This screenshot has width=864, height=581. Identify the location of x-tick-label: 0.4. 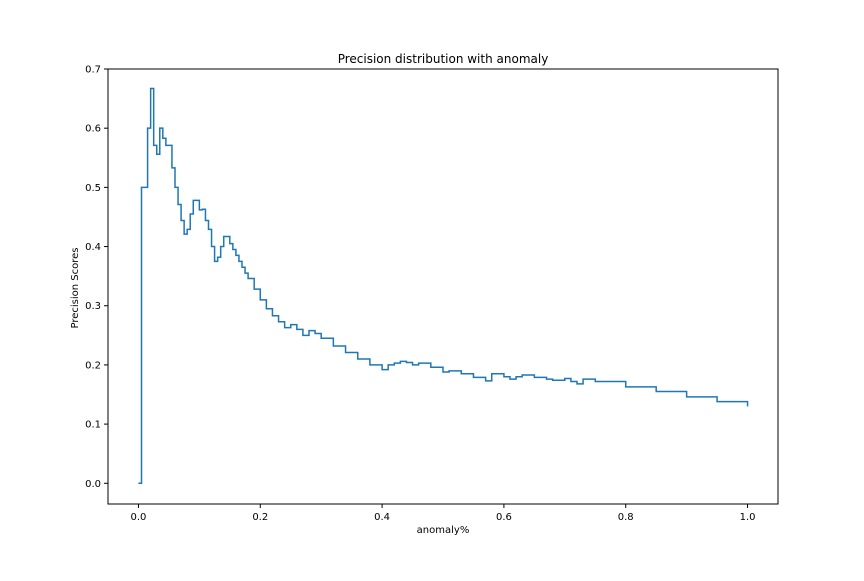
(382, 517).